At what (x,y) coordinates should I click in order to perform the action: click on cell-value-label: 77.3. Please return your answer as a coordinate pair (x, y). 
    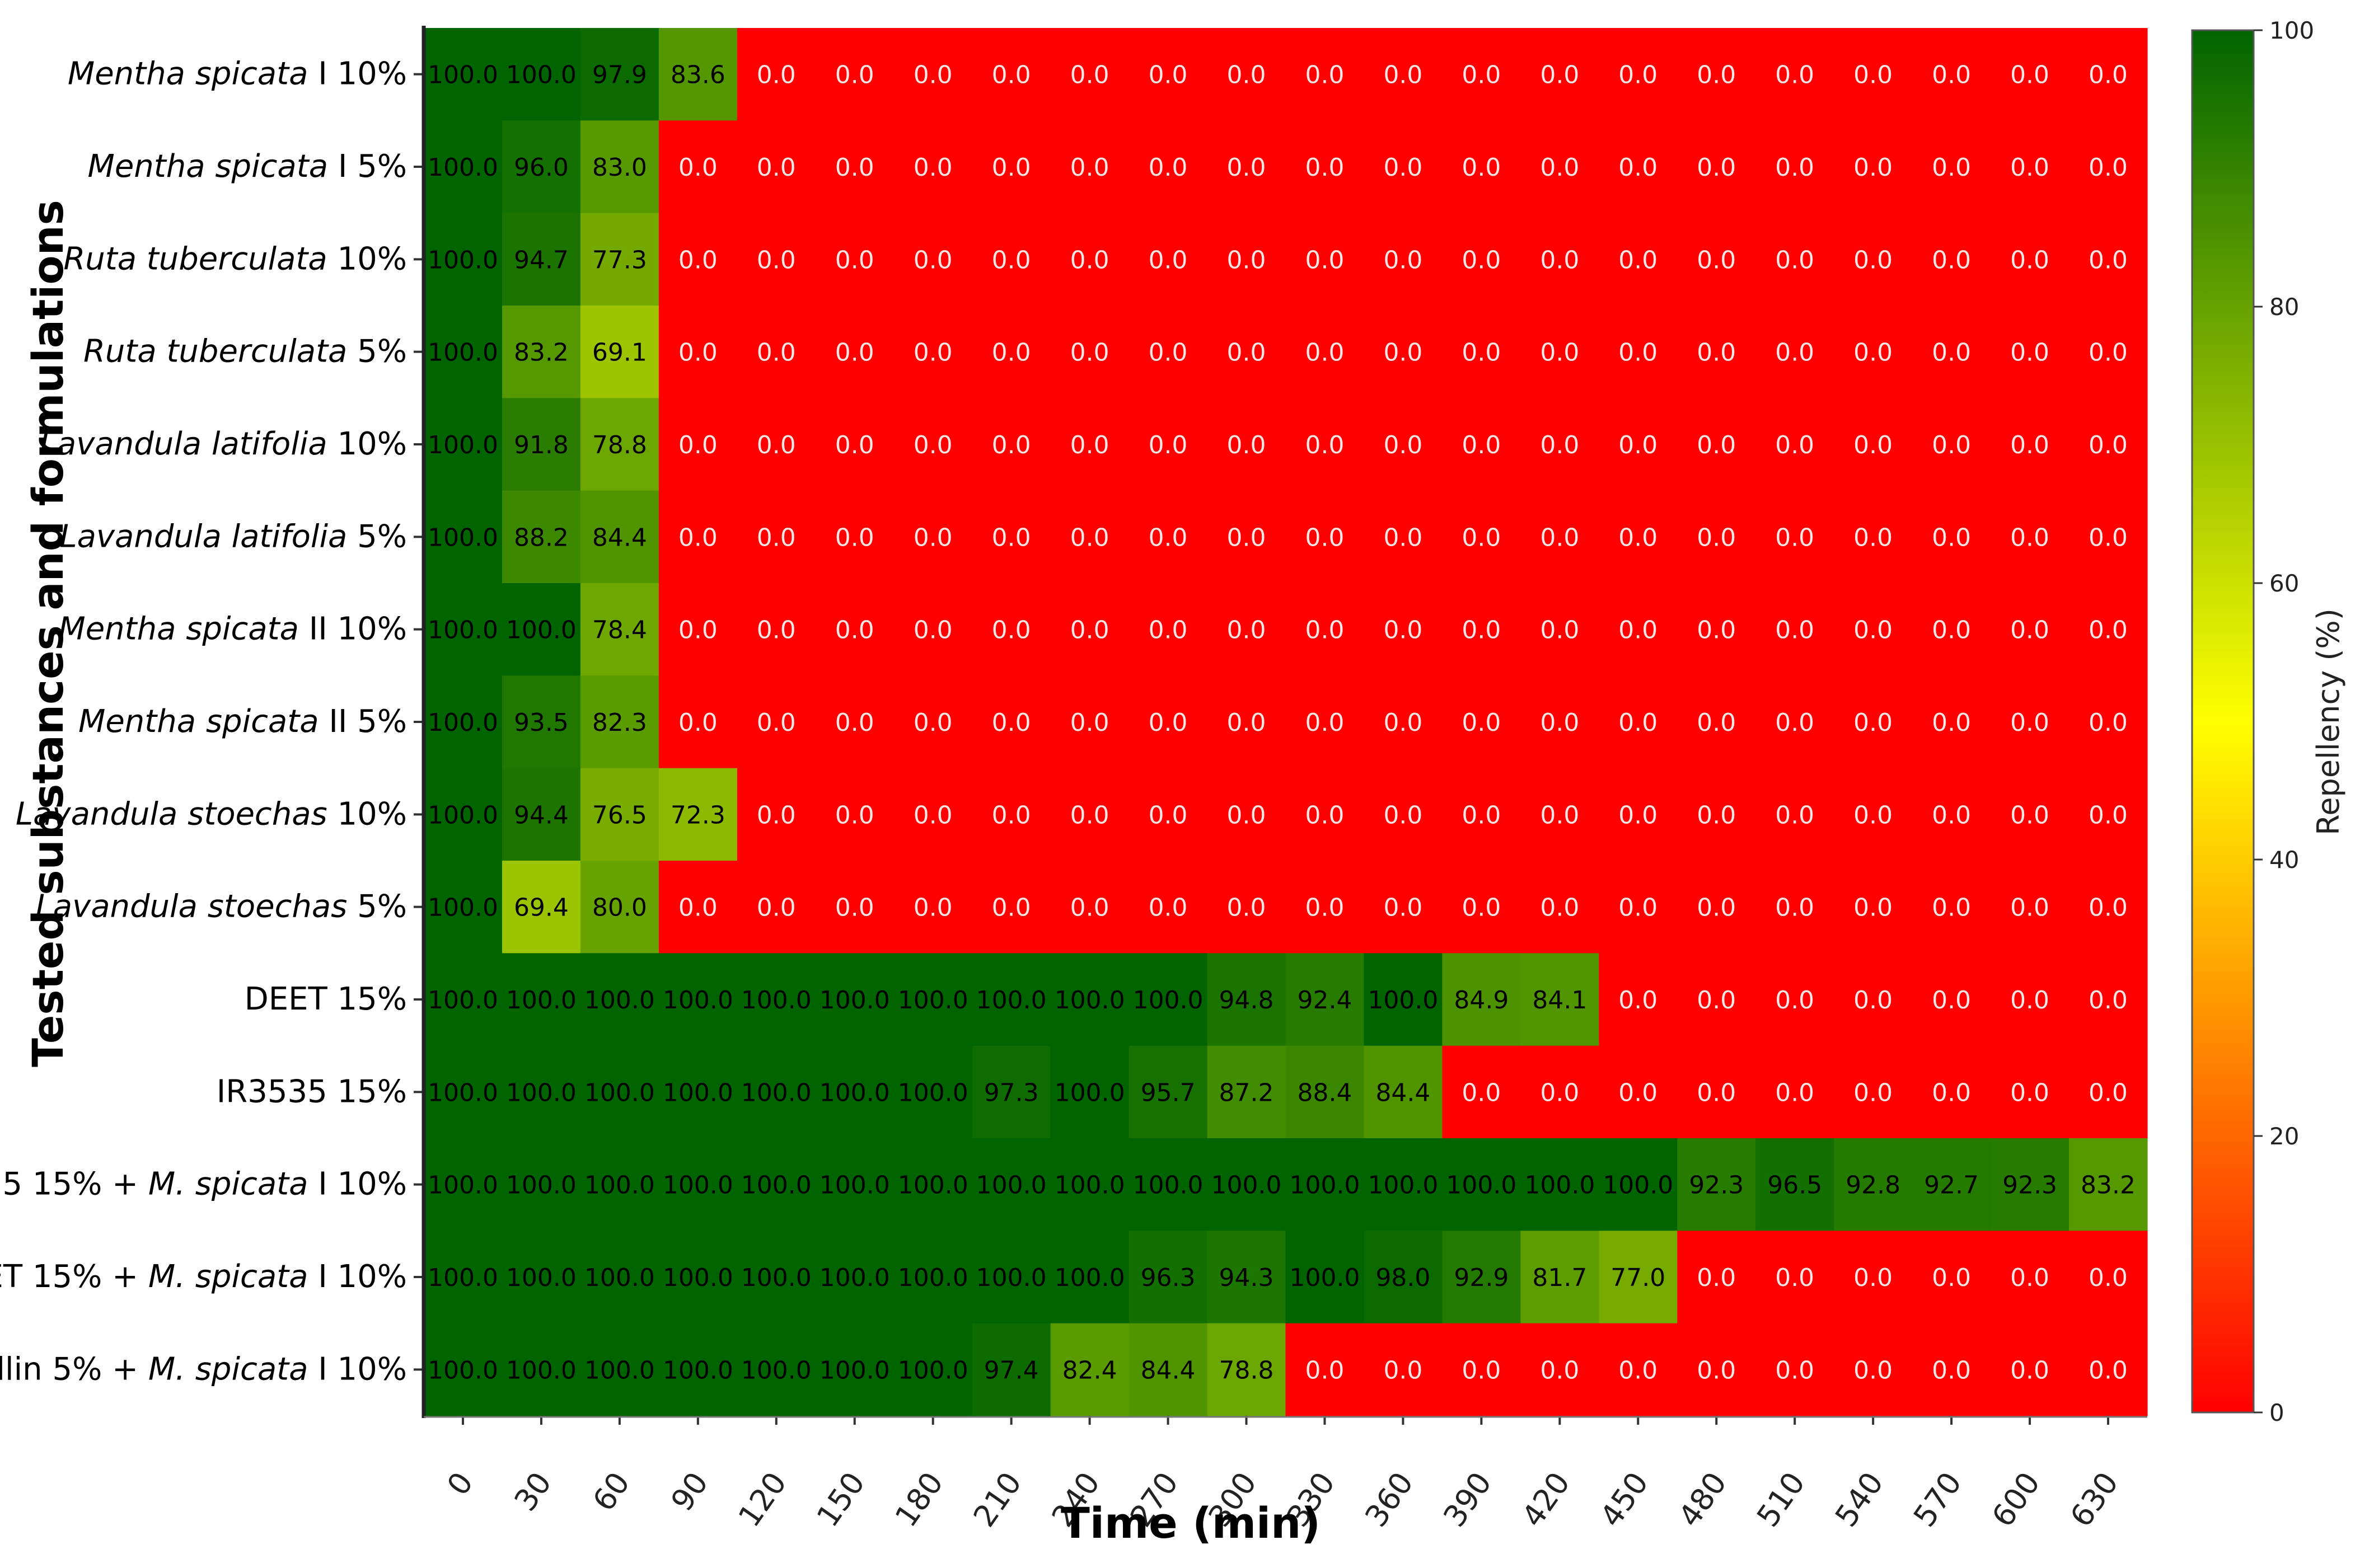
    Looking at the image, I should click on (620, 260).